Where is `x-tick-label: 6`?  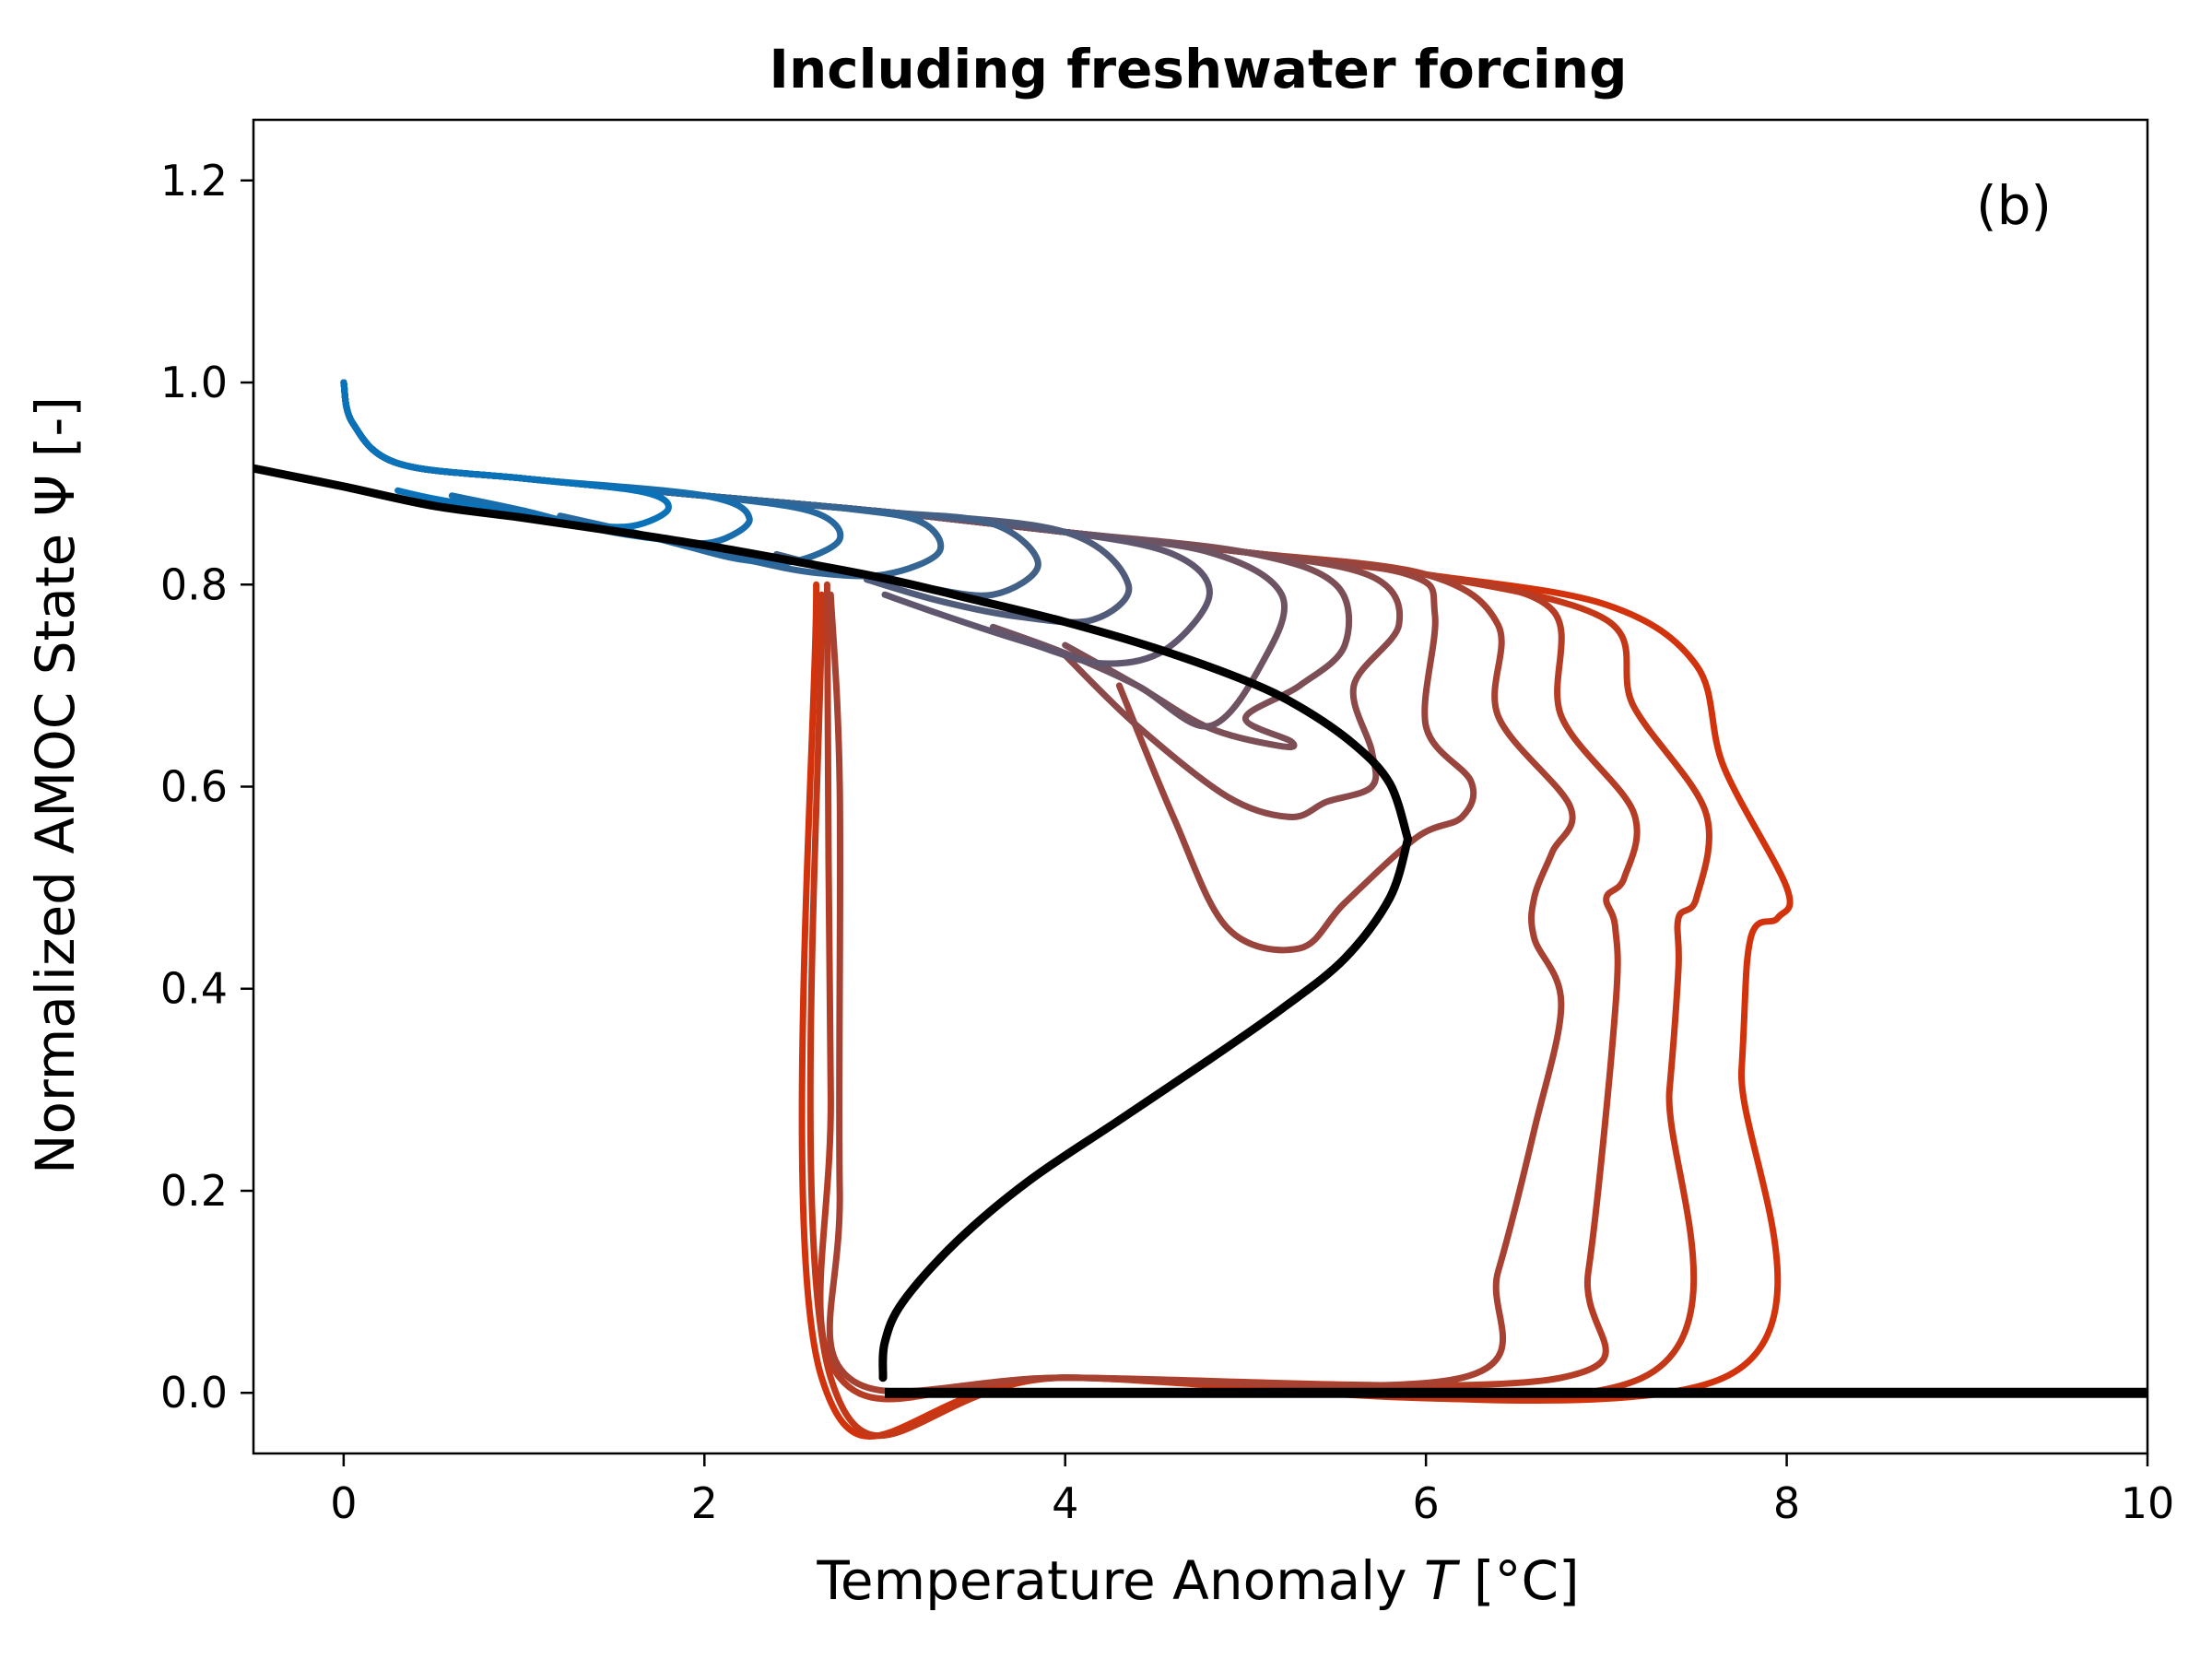
x-tick-label: 6 is located at coordinates (1426, 1503).